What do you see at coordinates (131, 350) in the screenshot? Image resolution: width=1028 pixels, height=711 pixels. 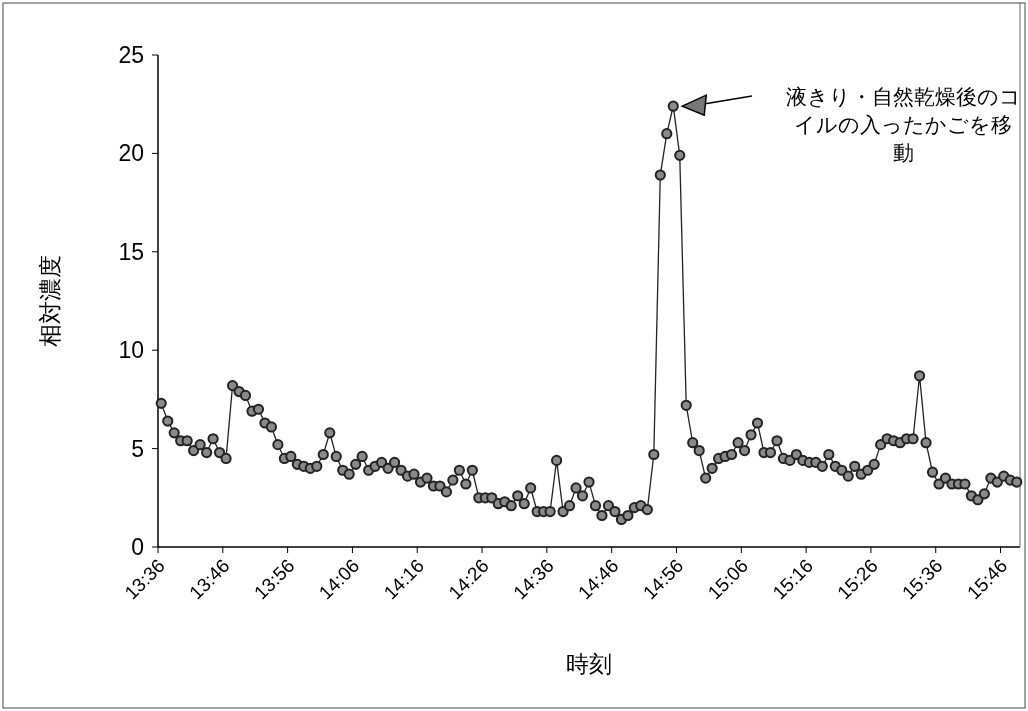 I see `y-tick-label: 10` at bounding box center [131, 350].